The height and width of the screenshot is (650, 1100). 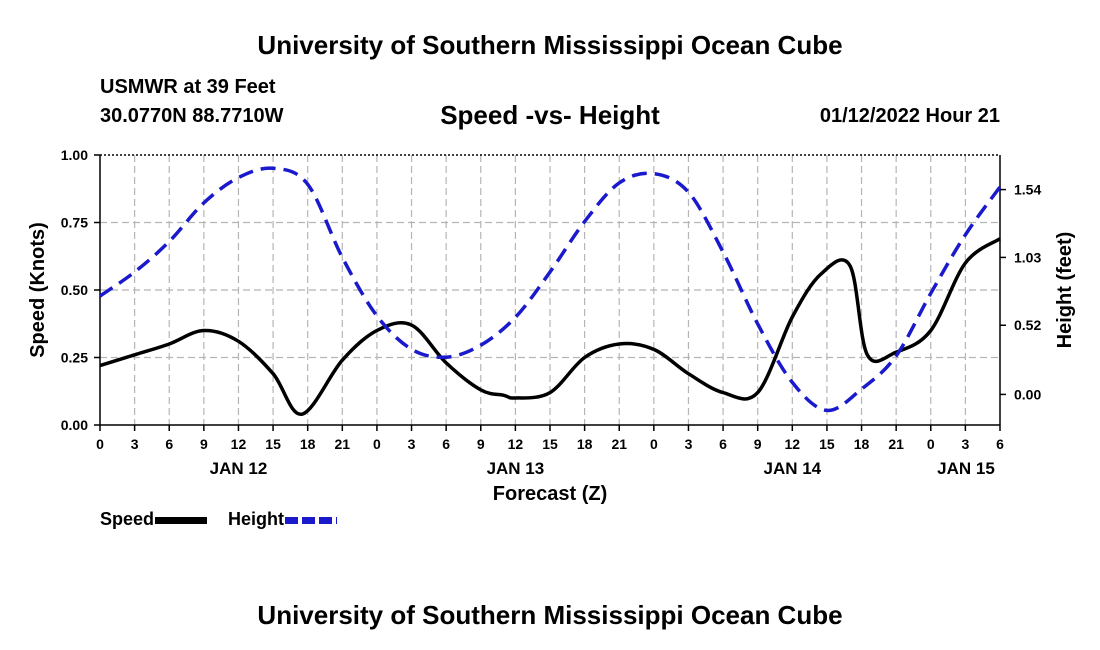 What do you see at coordinates (1027, 257) in the screenshot?
I see `right-axis-tick-label: 1.03` at bounding box center [1027, 257].